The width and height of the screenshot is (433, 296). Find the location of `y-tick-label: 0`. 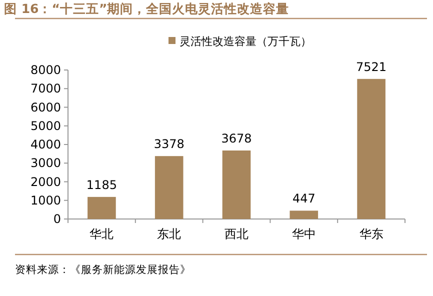

y-tick-label: 0 is located at coordinates (57, 219).